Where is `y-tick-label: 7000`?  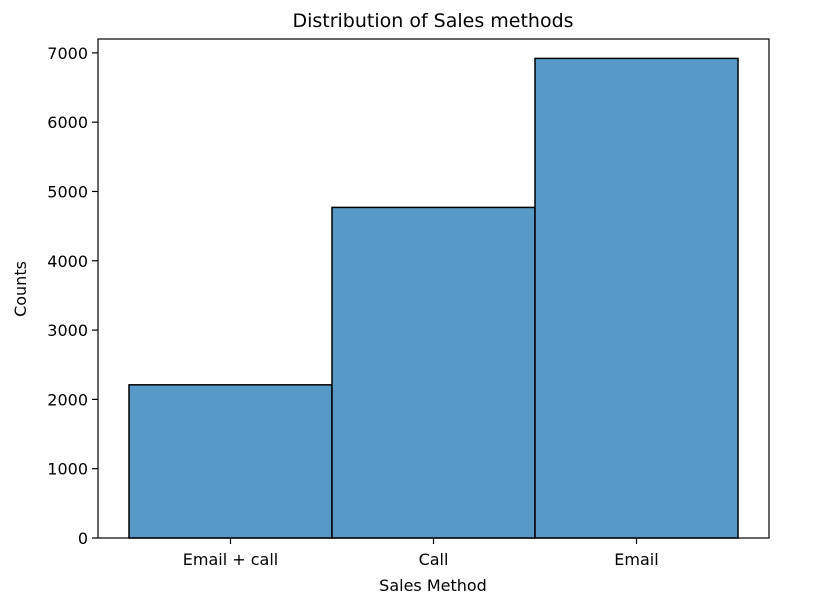
y-tick-label: 7000 is located at coordinates (67, 53).